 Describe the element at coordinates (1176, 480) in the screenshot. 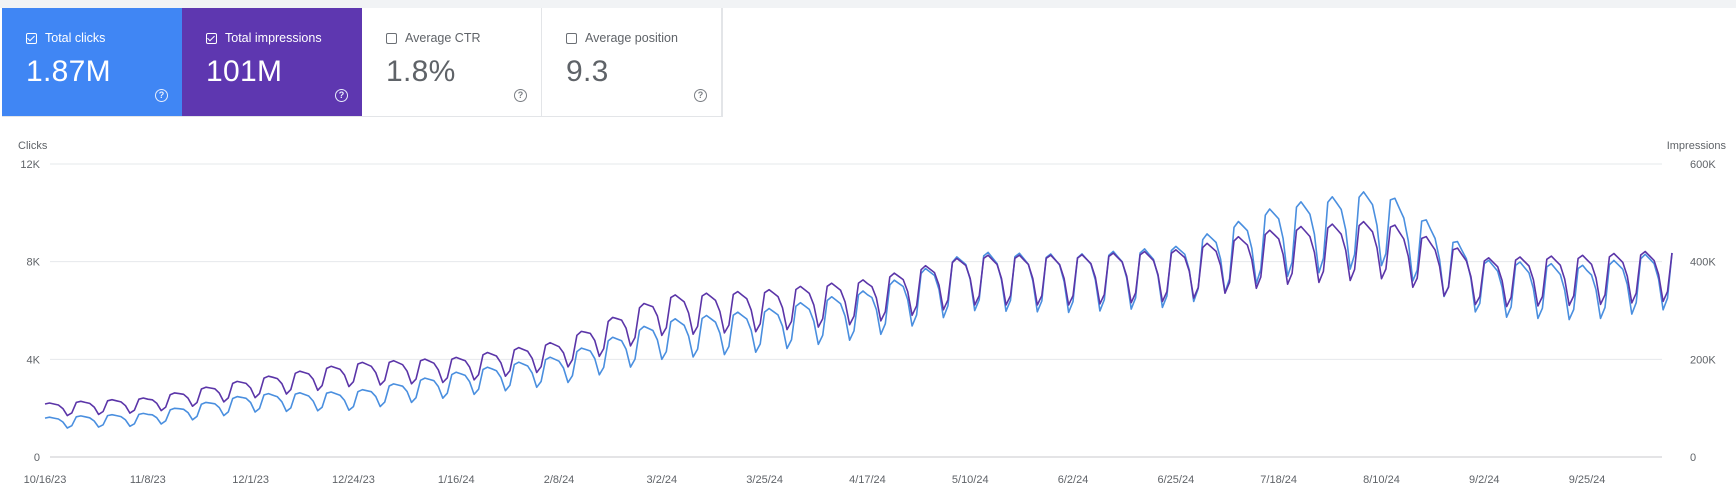

I see `x-tick-label: 6/25/24` at that location.